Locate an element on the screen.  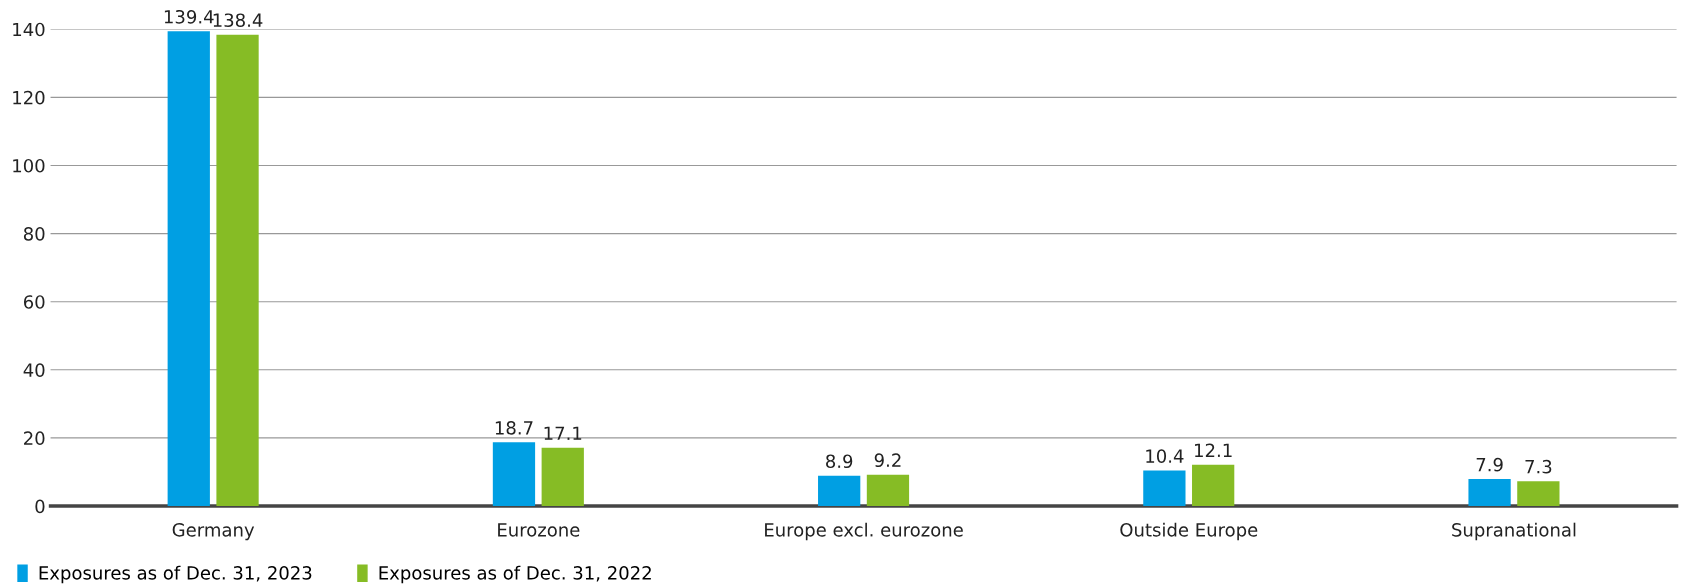
data-label: 18.7 is located at coordinates (514, 428).